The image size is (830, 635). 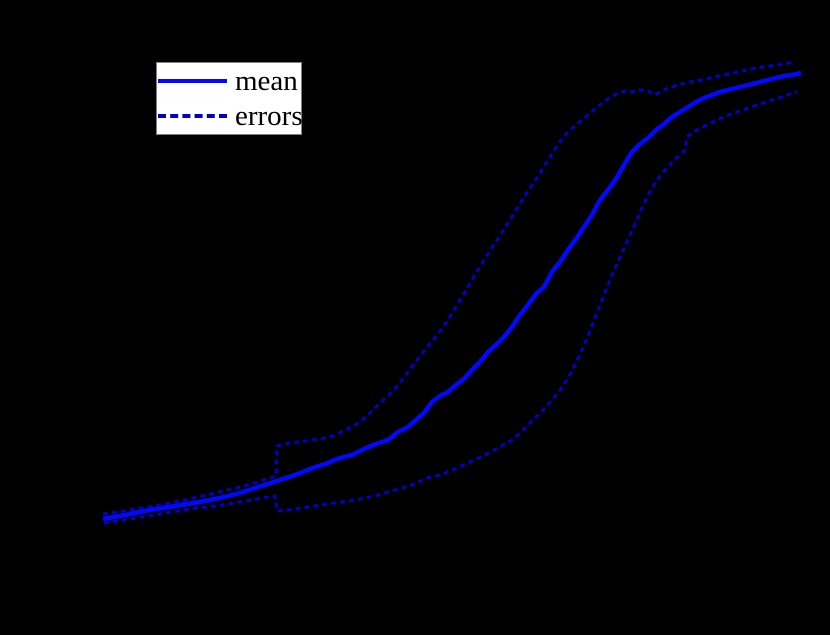 I want to click on legend-box: mean errors, so click(x=229, y=98).